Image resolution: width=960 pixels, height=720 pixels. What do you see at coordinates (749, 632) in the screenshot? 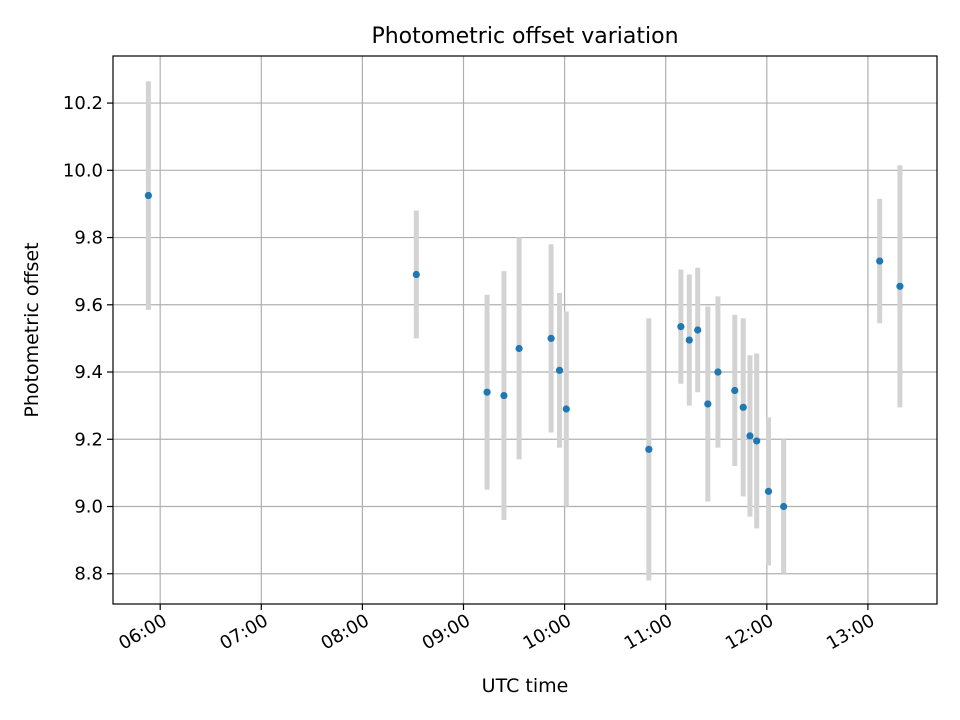
I see `x-tick-label: 12:00` at bounding box center [749, 632].